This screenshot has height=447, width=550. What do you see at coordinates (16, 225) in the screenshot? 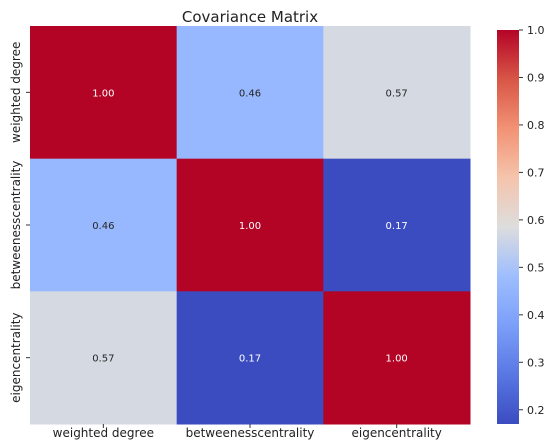
I see `y-tick-label: betweenesscentrality` at bounding box center [16, 225].